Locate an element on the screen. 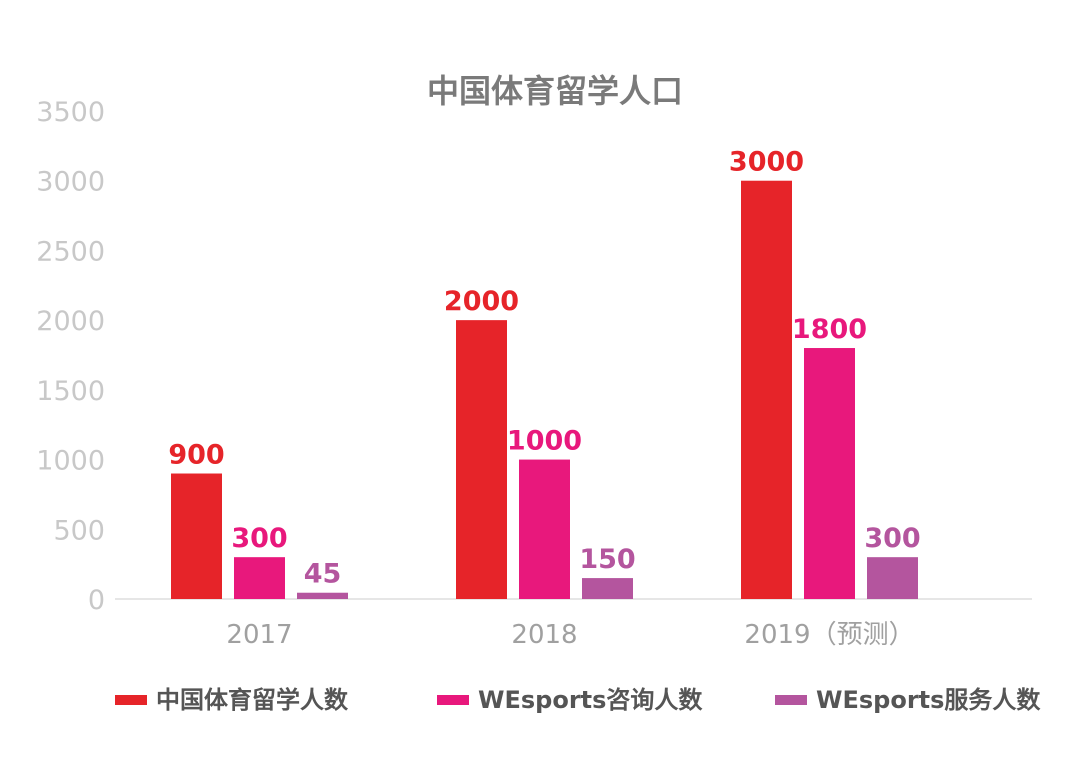  x-tick-label: 2017 is located at coordinates (259, 635).